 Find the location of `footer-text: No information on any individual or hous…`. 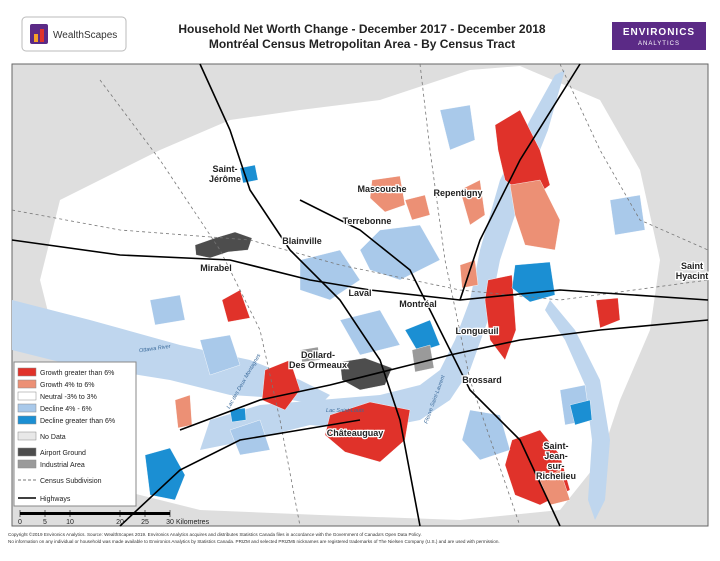

footer-text: No information on any individual or hous… is located at coordinates (254, 541).